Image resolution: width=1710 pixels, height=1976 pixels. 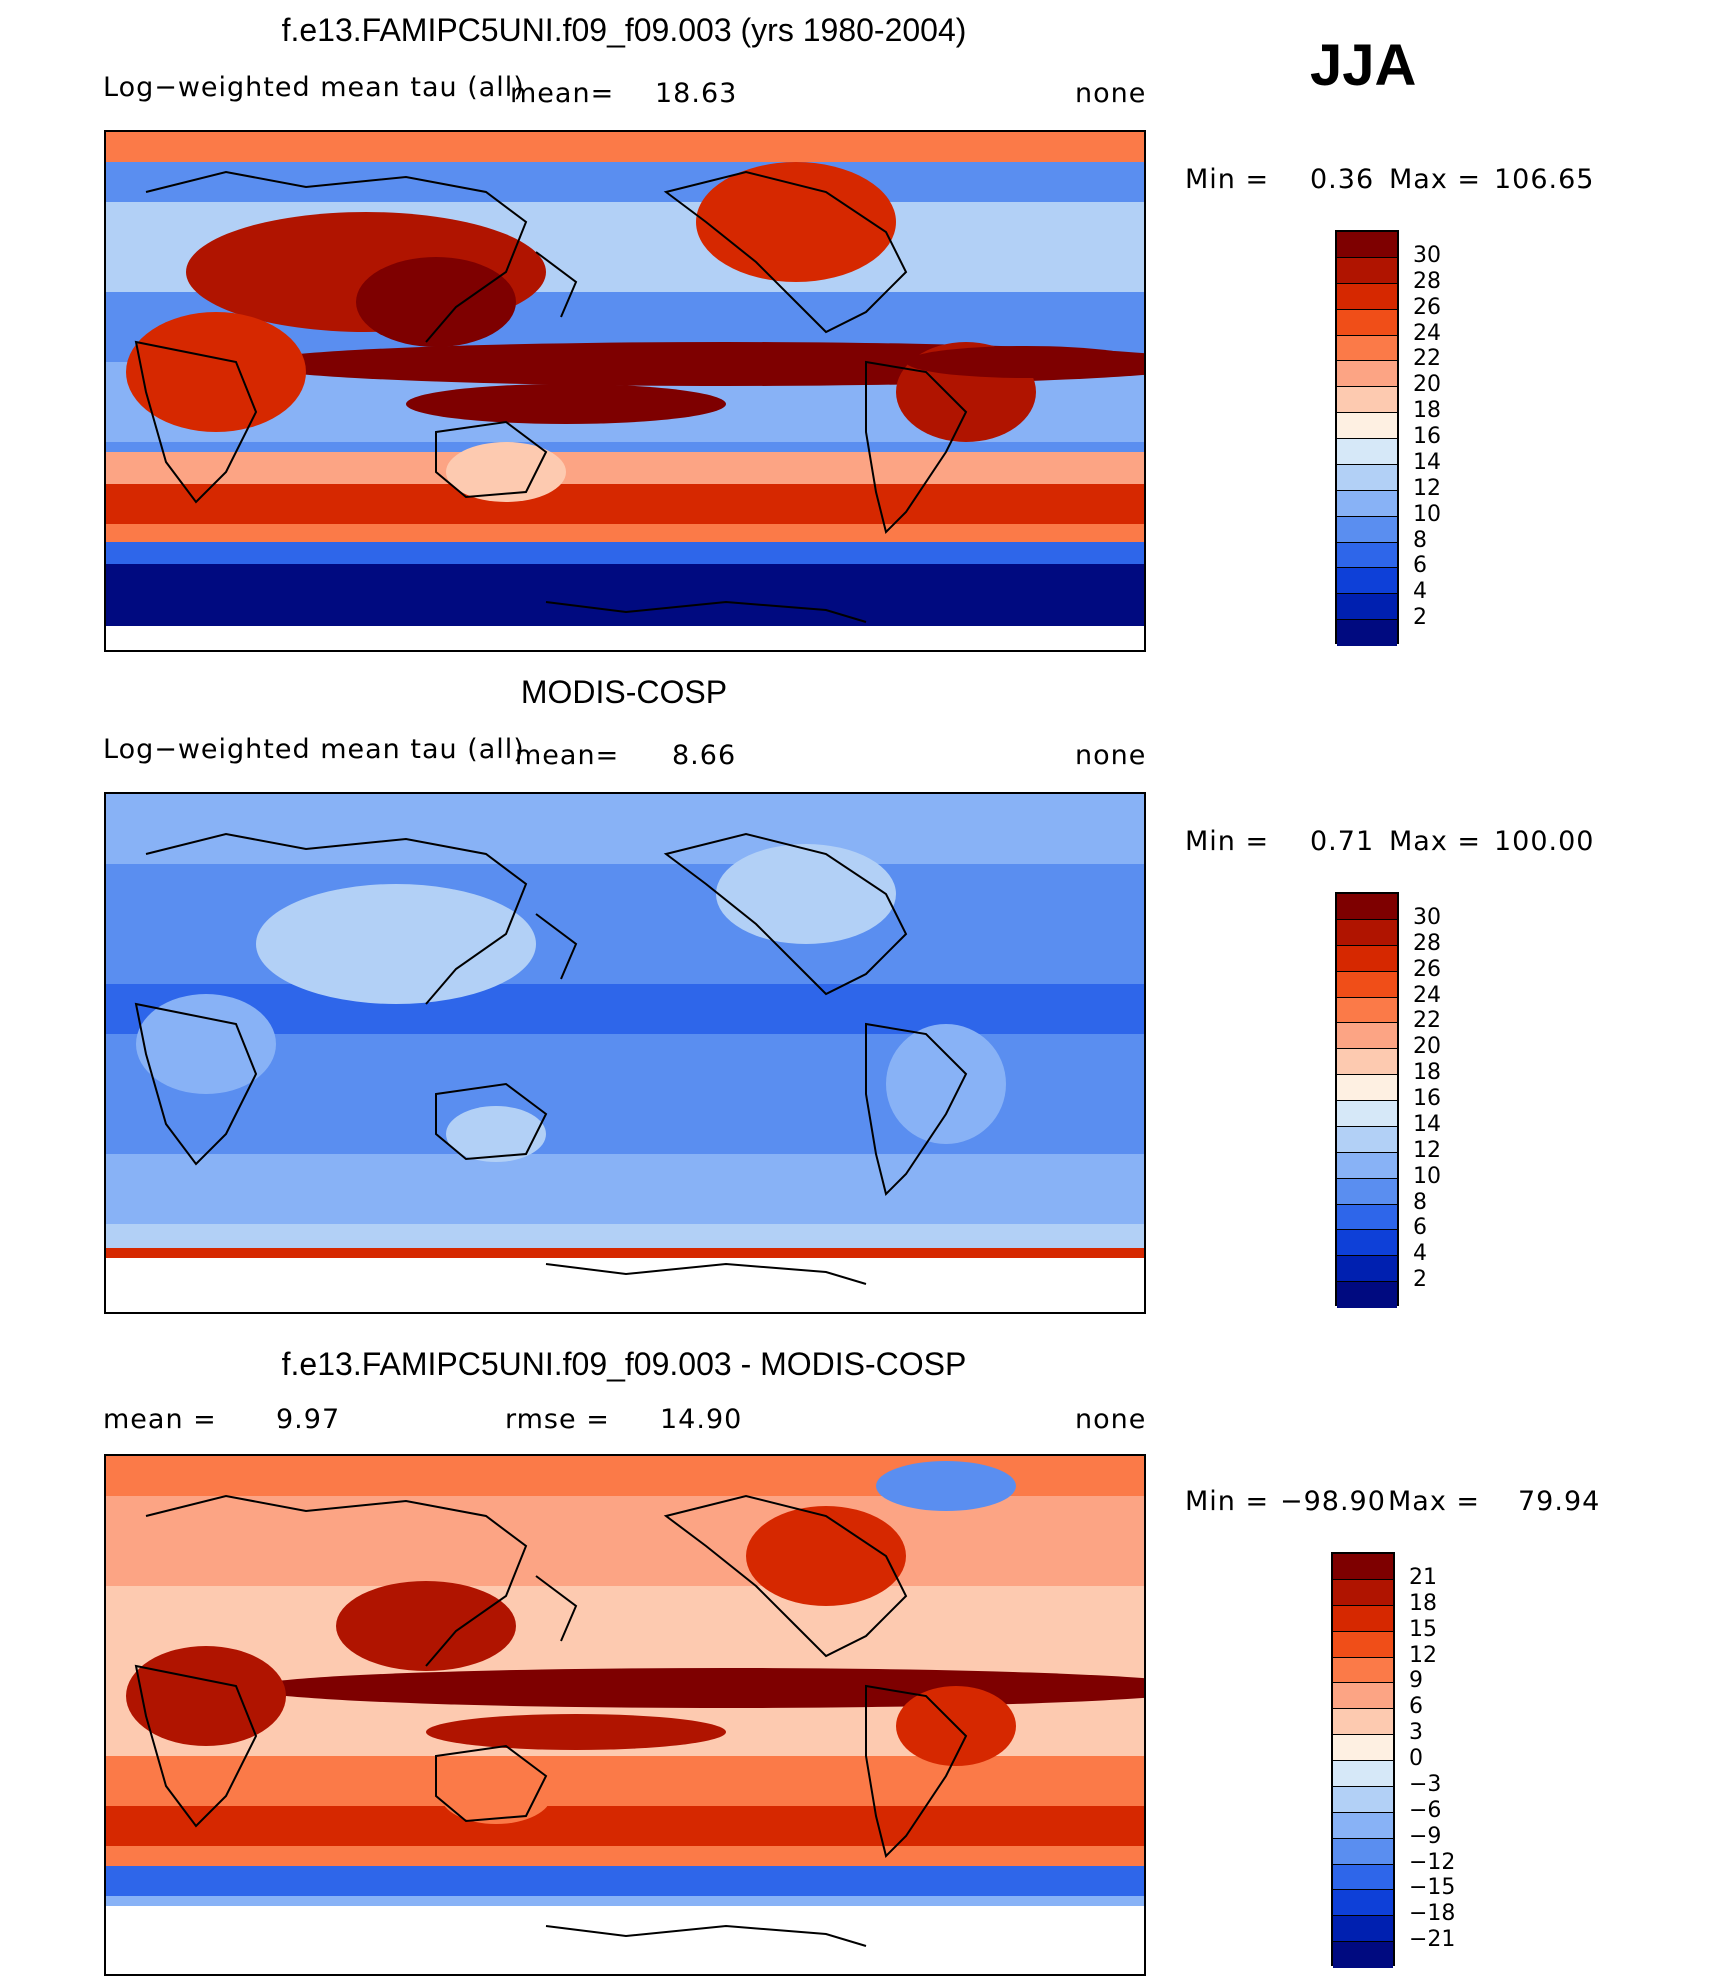 I want to click on panel1-min-label: Min =, so click(x=1227, y=179).